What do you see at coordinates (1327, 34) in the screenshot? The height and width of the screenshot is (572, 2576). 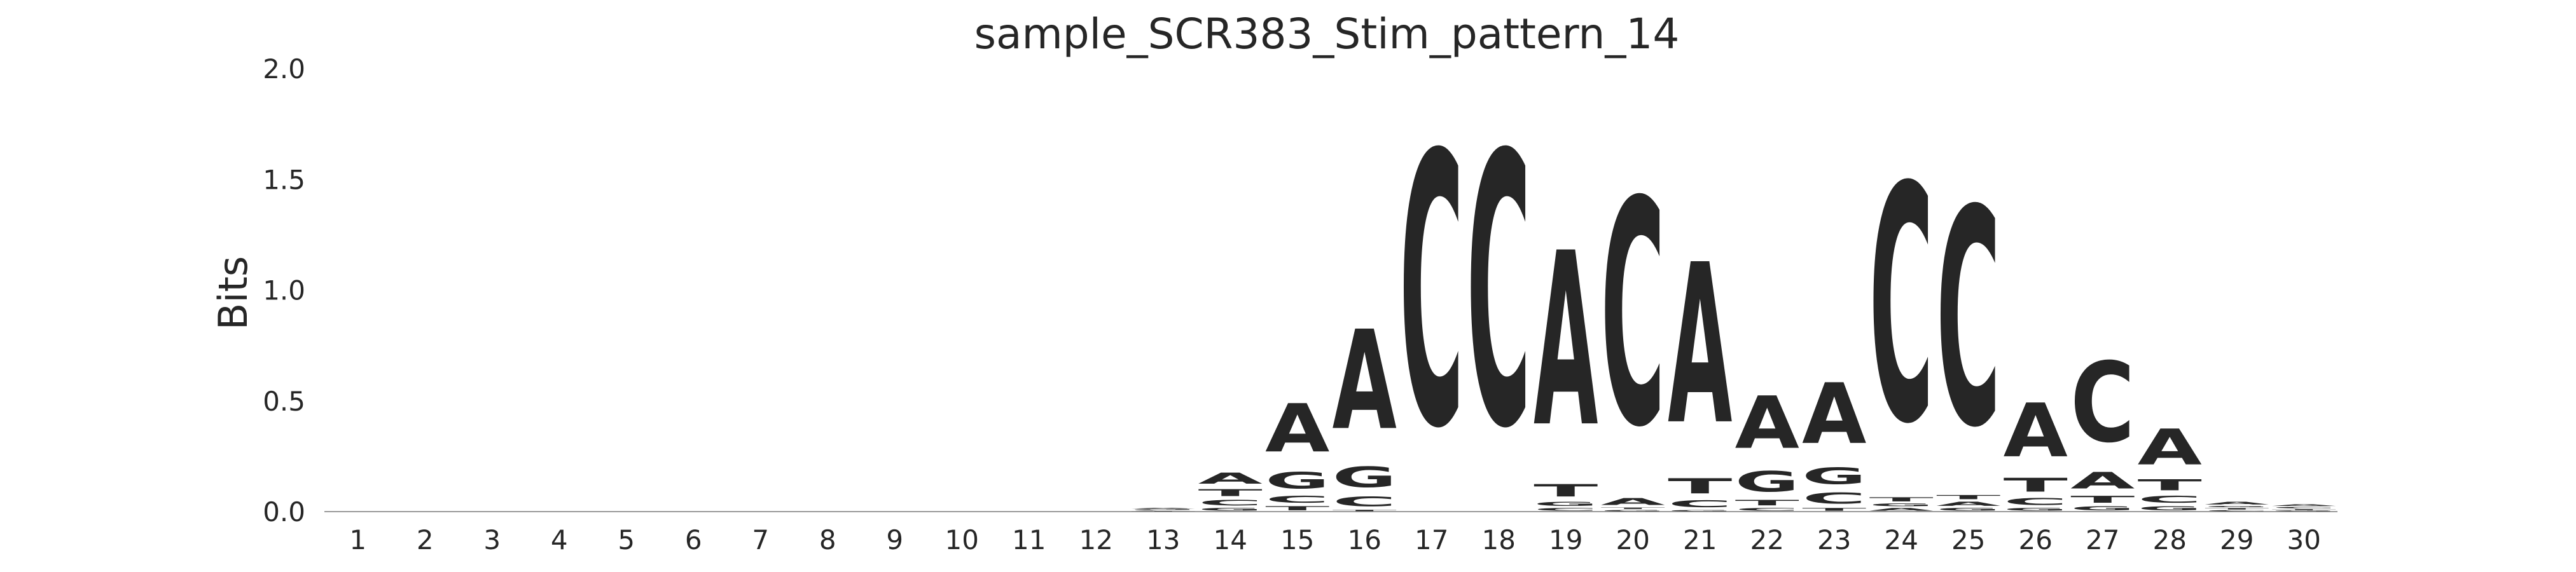 I see `chart-title: sample_SCR383_Stim_pattern_14` at bounding box center [1327, 34].